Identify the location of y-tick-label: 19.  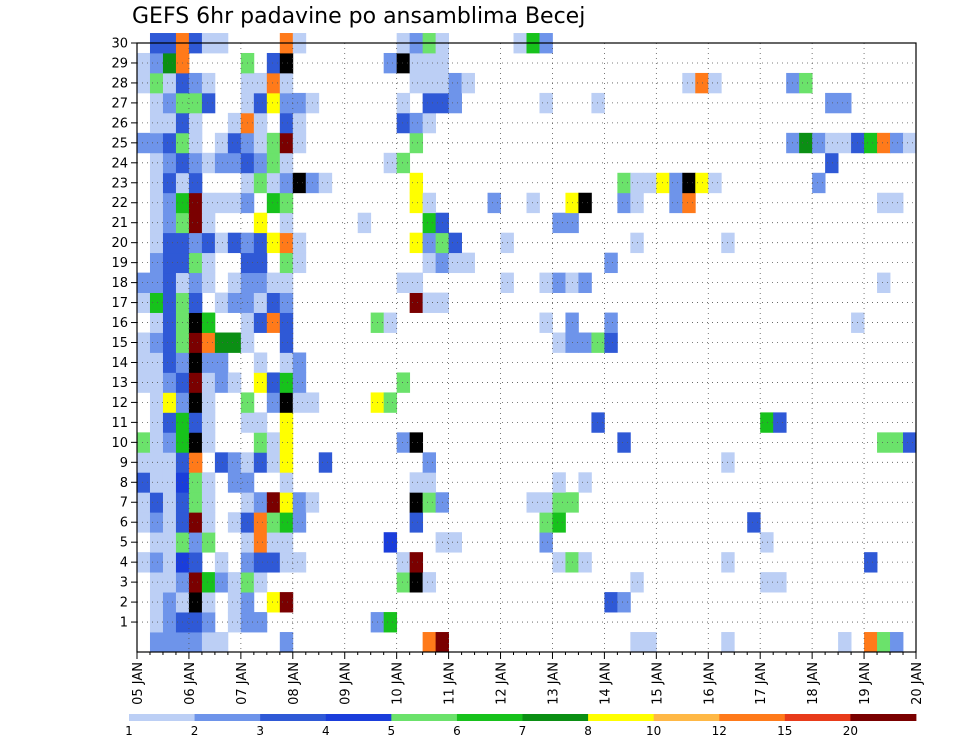
(119, 263).